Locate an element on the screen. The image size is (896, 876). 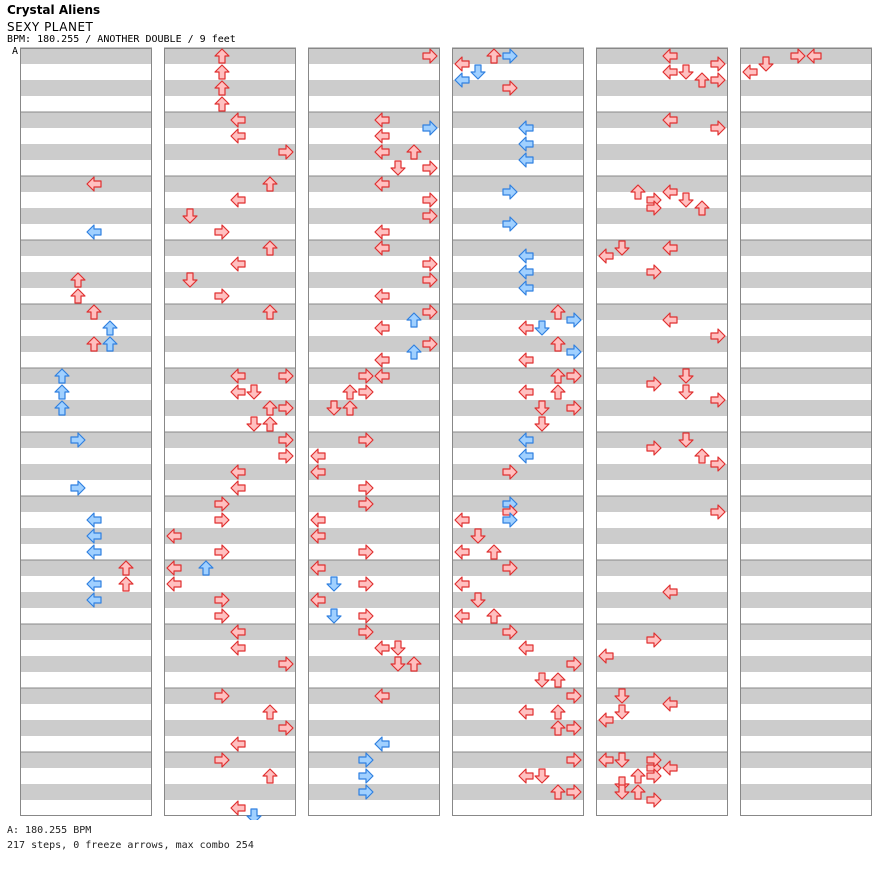
column-frame is located at coordinates (374, 432).